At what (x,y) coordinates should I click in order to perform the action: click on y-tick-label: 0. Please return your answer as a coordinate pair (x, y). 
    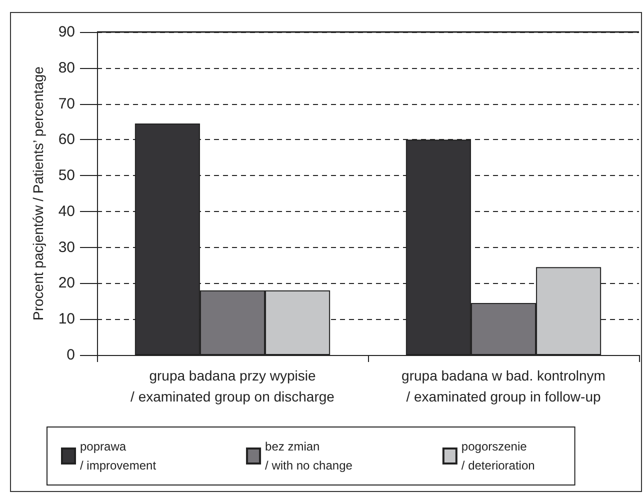
    Looking at the image, I should click on (70, 355).